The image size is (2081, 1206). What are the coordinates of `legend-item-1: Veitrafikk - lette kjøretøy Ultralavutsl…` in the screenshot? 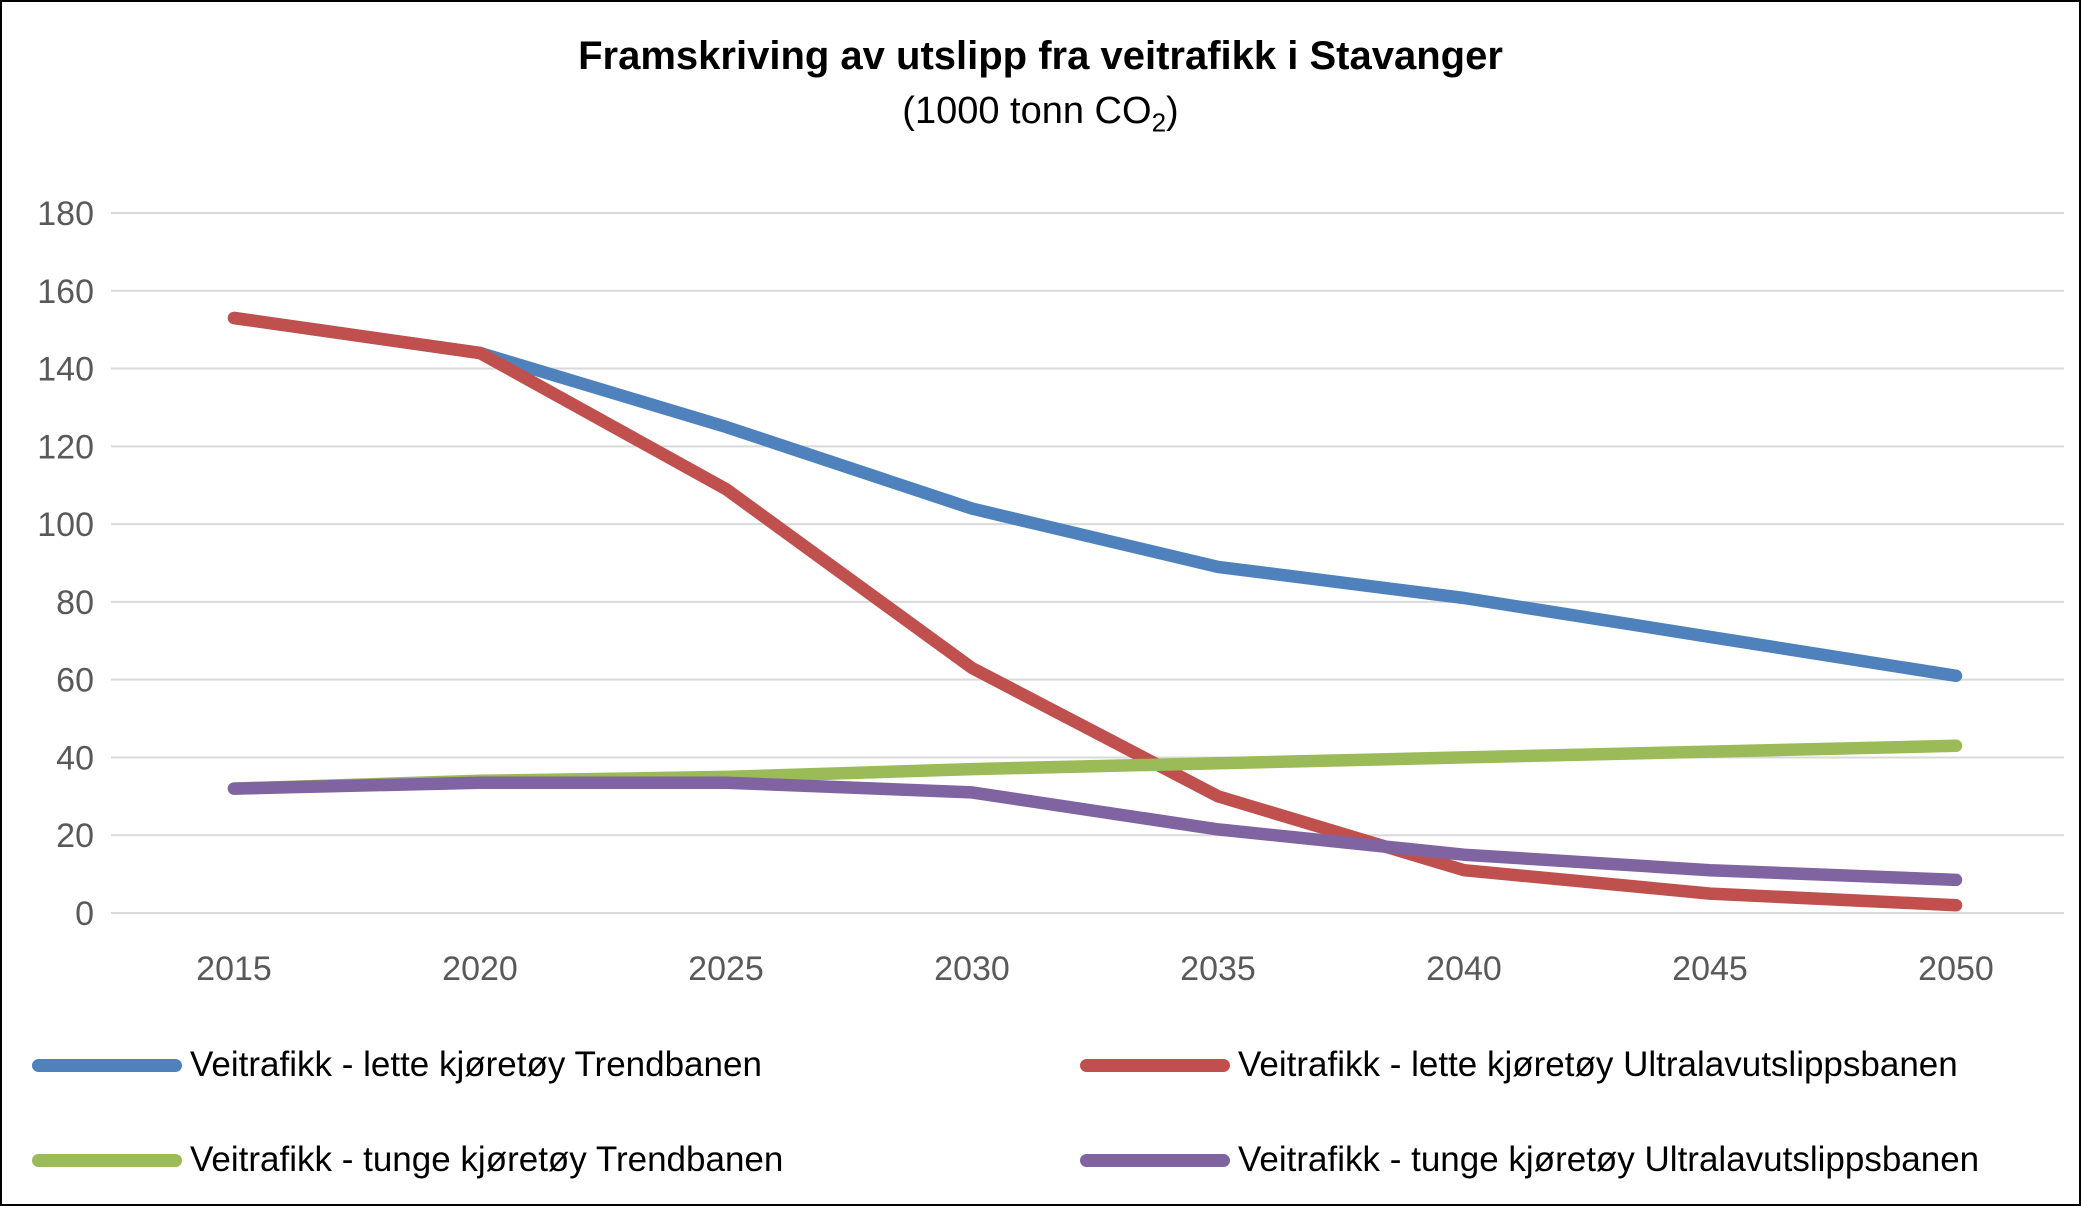 It's located at (1529, 1065).